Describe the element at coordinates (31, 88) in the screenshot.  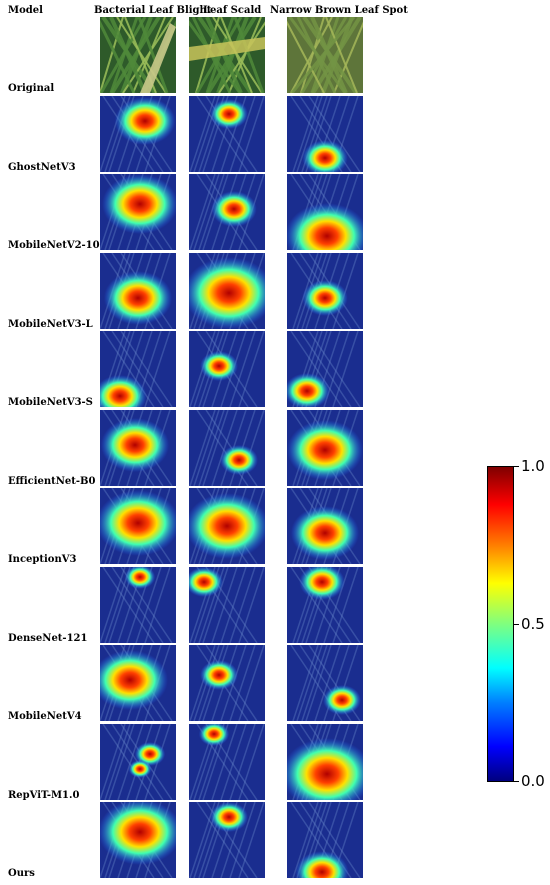
I see `row-label: Original` at that location.